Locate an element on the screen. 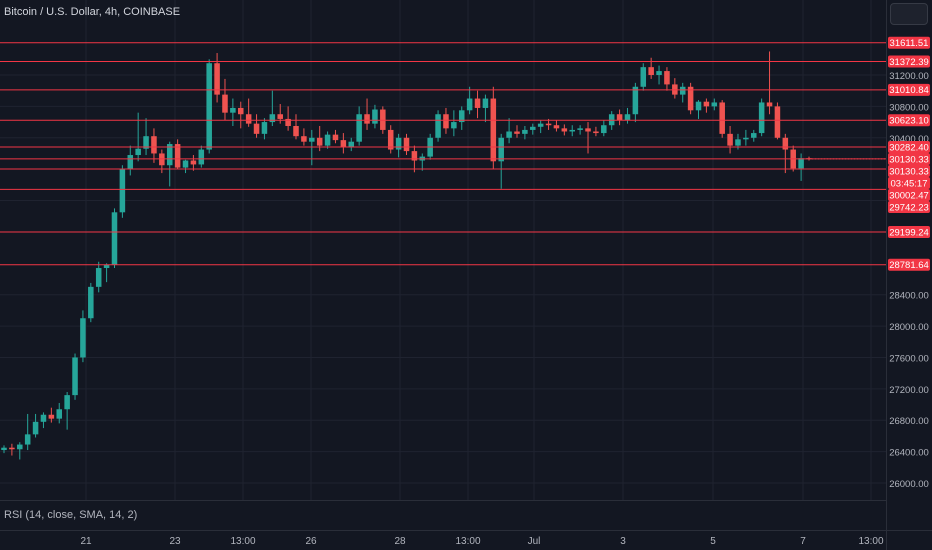  badge-label: 30623.10 is located at coordinates (909, 121).